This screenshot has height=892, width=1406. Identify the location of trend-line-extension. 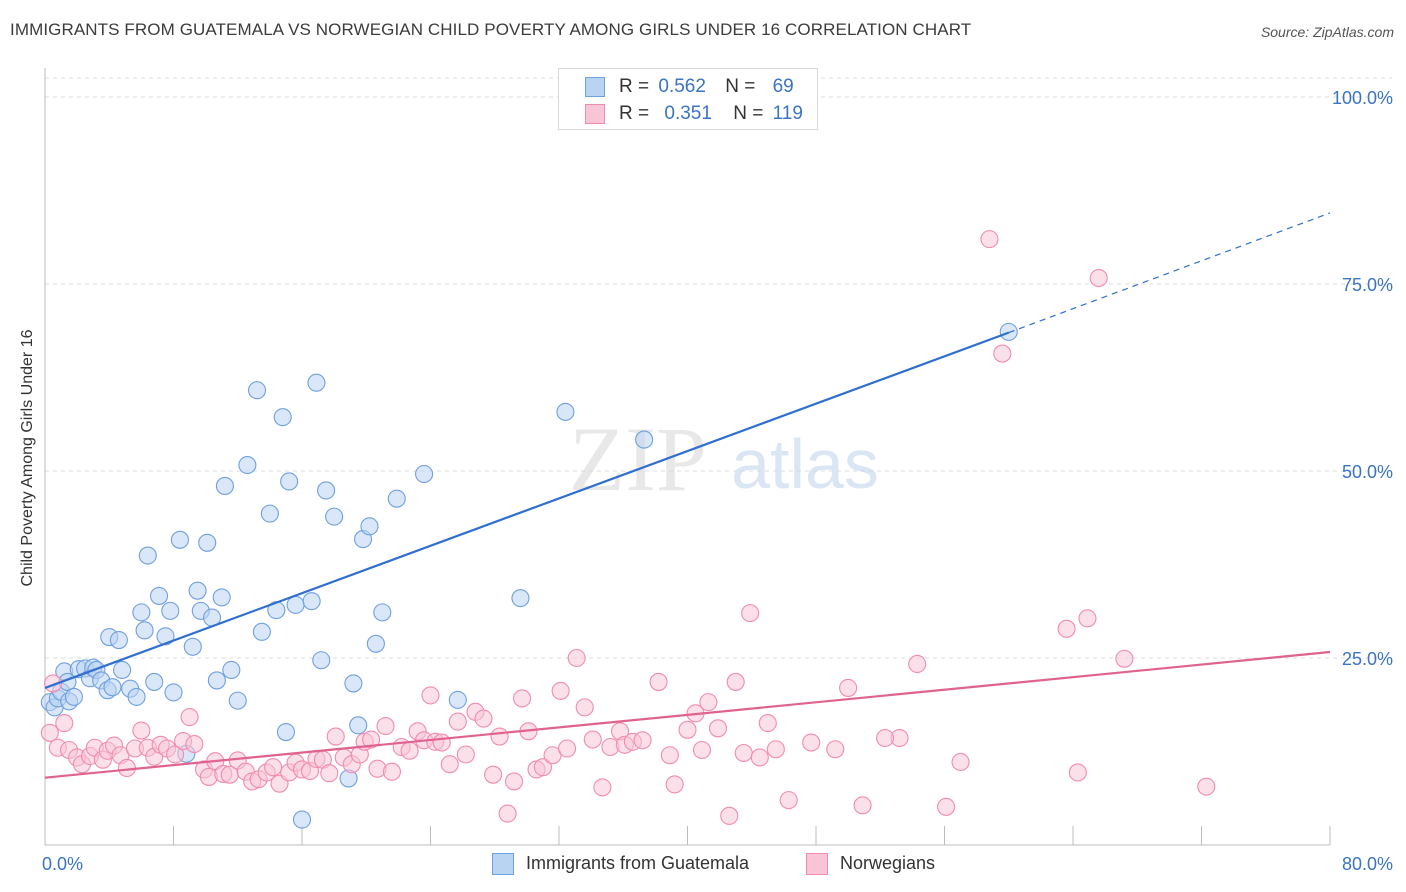
(1169, 273).